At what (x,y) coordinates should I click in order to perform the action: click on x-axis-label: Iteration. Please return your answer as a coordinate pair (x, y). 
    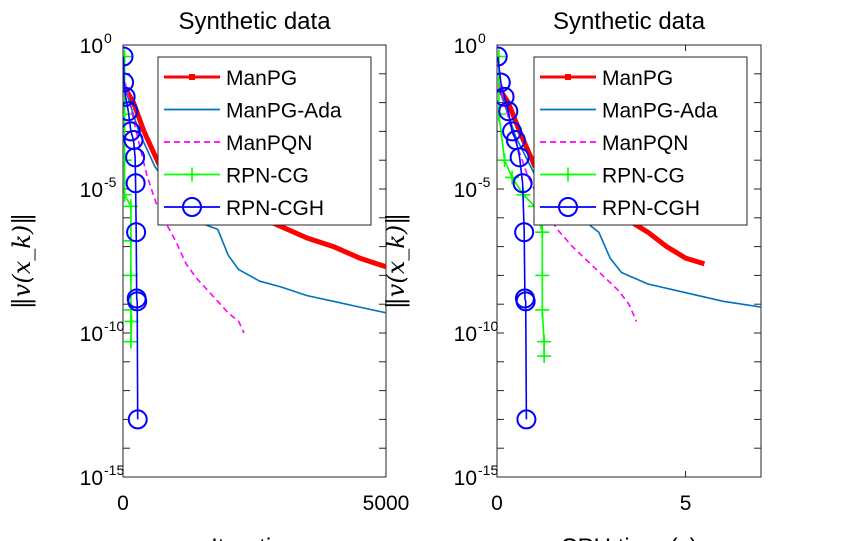
    Looking at the image, I should click on (254, 537).